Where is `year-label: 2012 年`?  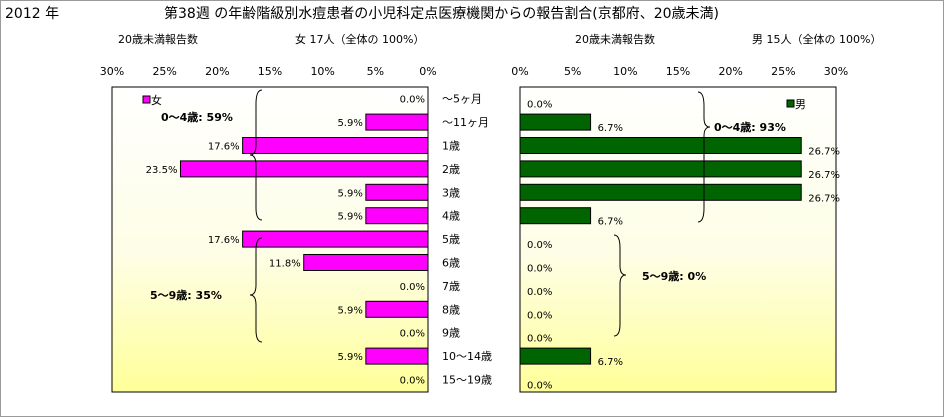 year-label: 2012 年 is located at coordinates (32, 14).